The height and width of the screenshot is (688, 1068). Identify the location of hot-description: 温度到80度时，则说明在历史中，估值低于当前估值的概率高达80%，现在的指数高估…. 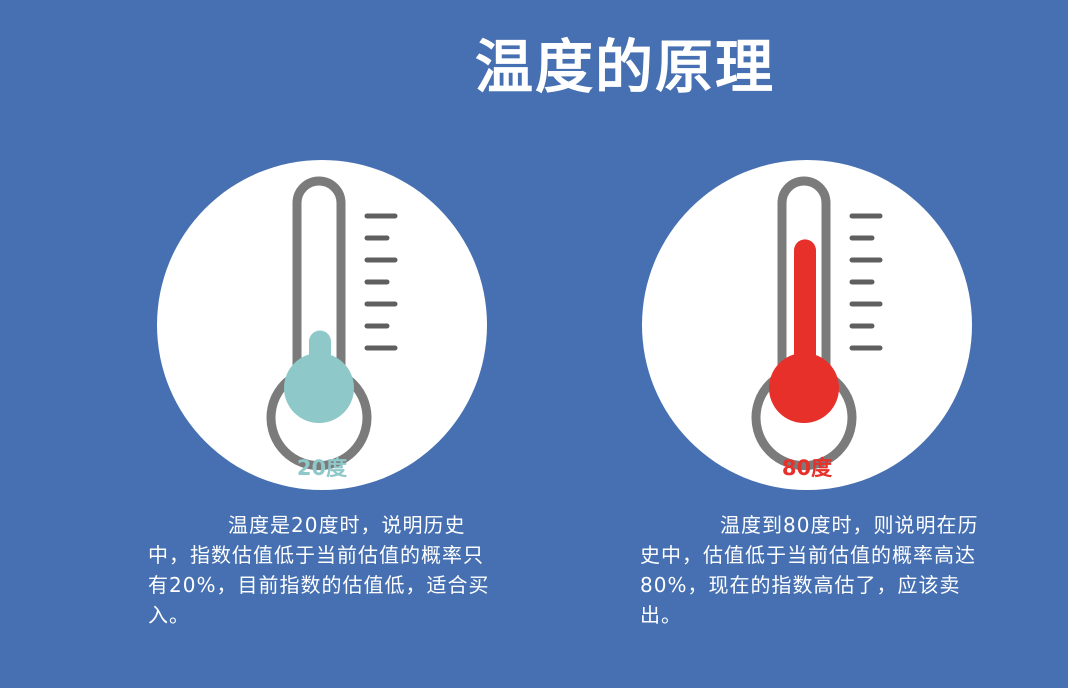
(809, 570).